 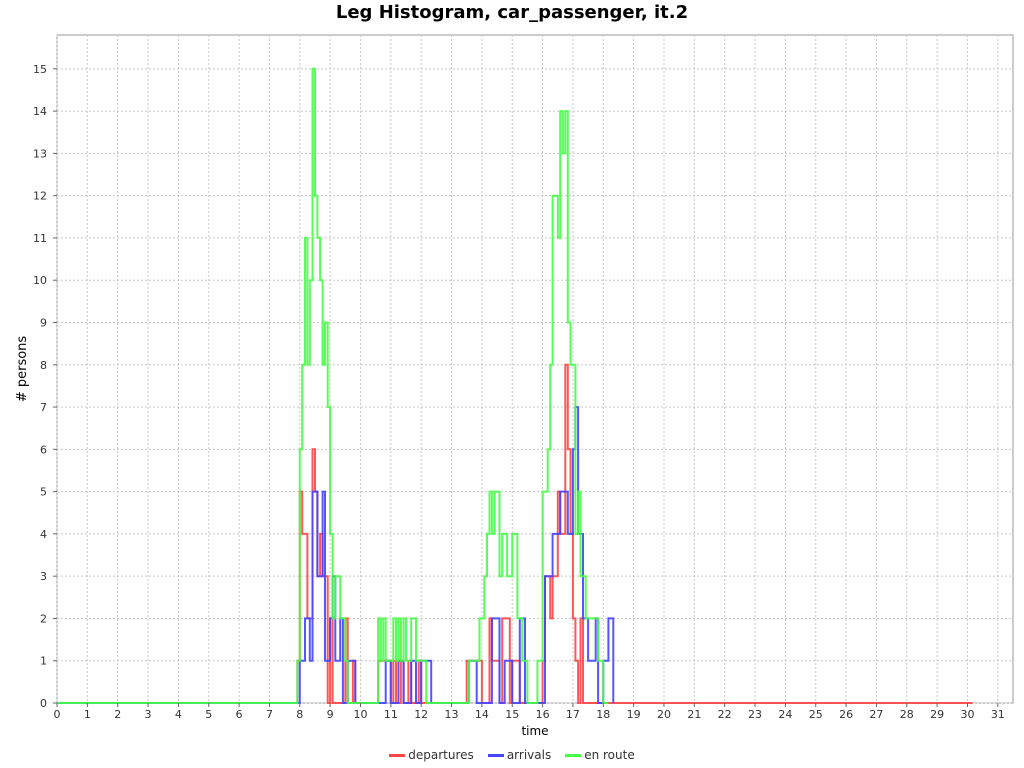 I want to click on legend-item-departures: departures, so click(x=431, y=755).